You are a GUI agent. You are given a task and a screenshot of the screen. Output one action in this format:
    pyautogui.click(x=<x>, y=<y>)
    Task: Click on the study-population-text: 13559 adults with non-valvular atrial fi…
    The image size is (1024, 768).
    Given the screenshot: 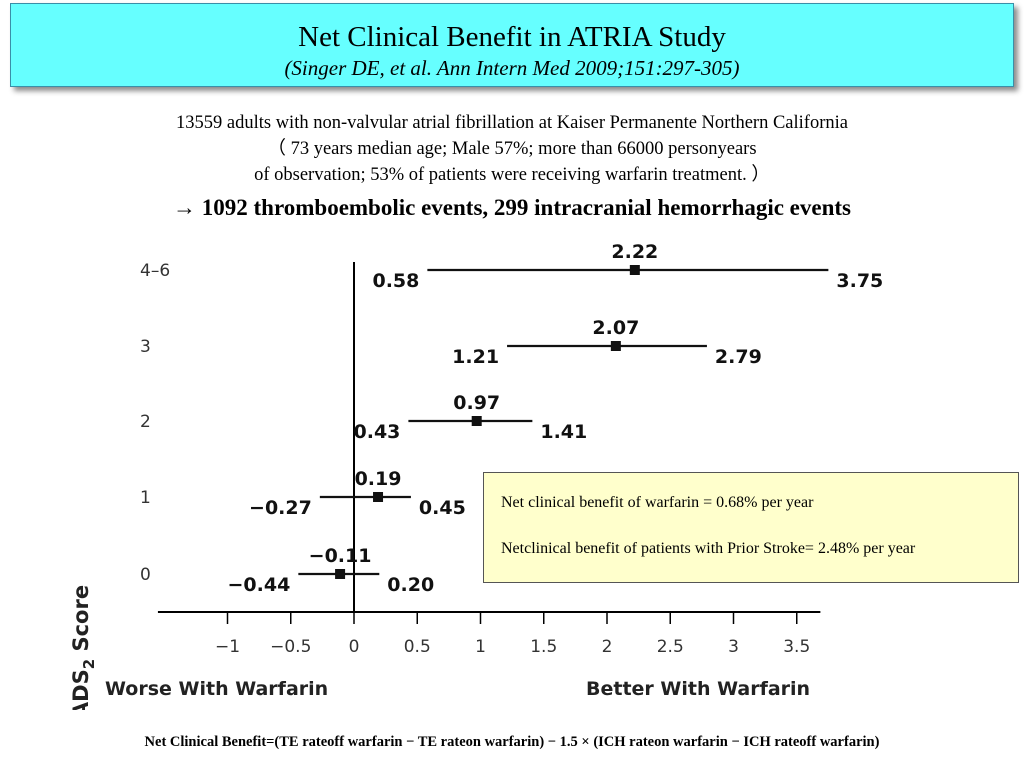 What is the action you would take?
    pyautogui.click(x=512, y=123)
    